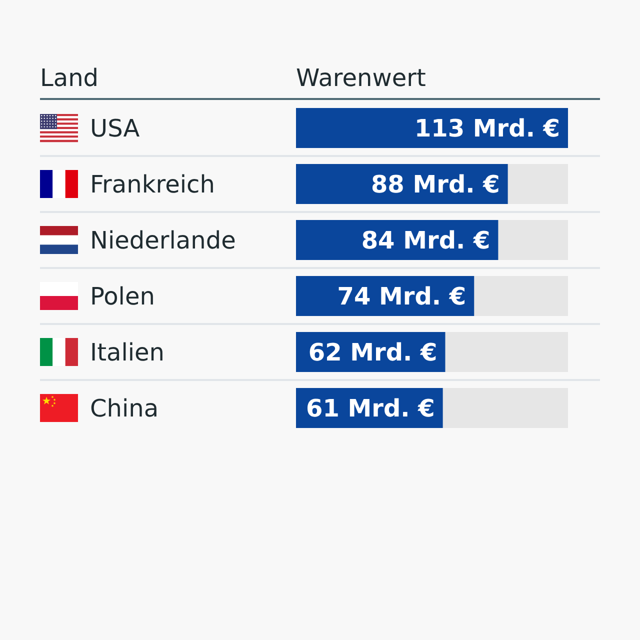 The width and height of the screenshot is (640, 640). What do you see at coordinates (435, 184) in the screenshot?
I see `data-label: 88 Mrd. €` at bounding box center [435, 184].